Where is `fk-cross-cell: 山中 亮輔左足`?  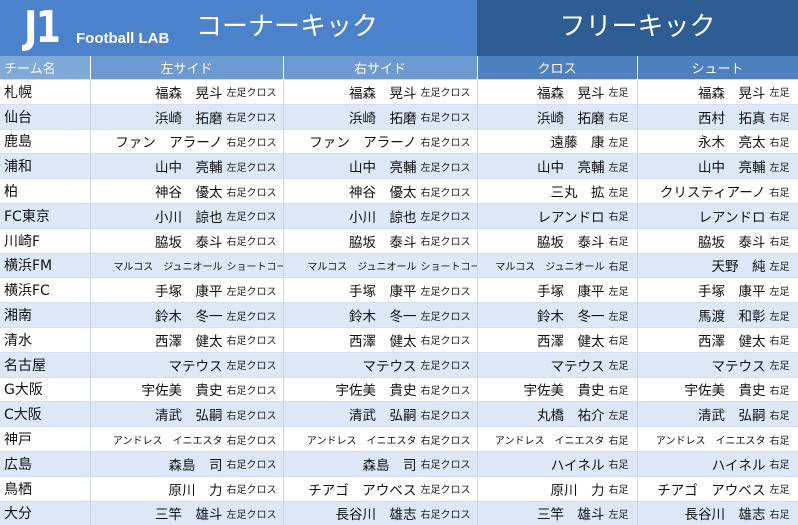 fk-cross-cell: 山中 亮輔左足 is located at coordinates (557, 166).